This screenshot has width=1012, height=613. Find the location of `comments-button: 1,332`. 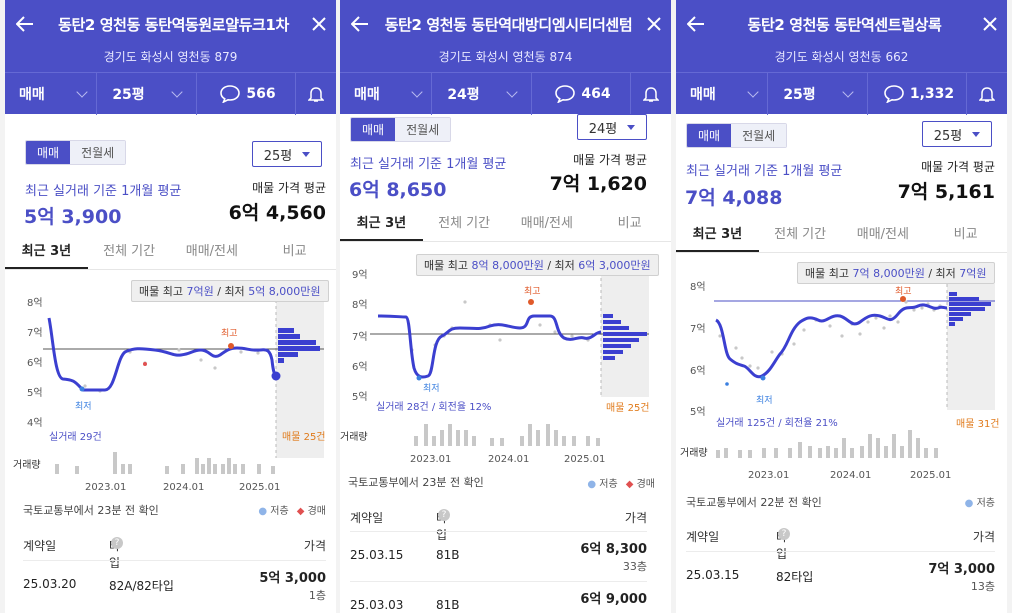

comments-button: 1,332 is located at coordinates (917, 93).